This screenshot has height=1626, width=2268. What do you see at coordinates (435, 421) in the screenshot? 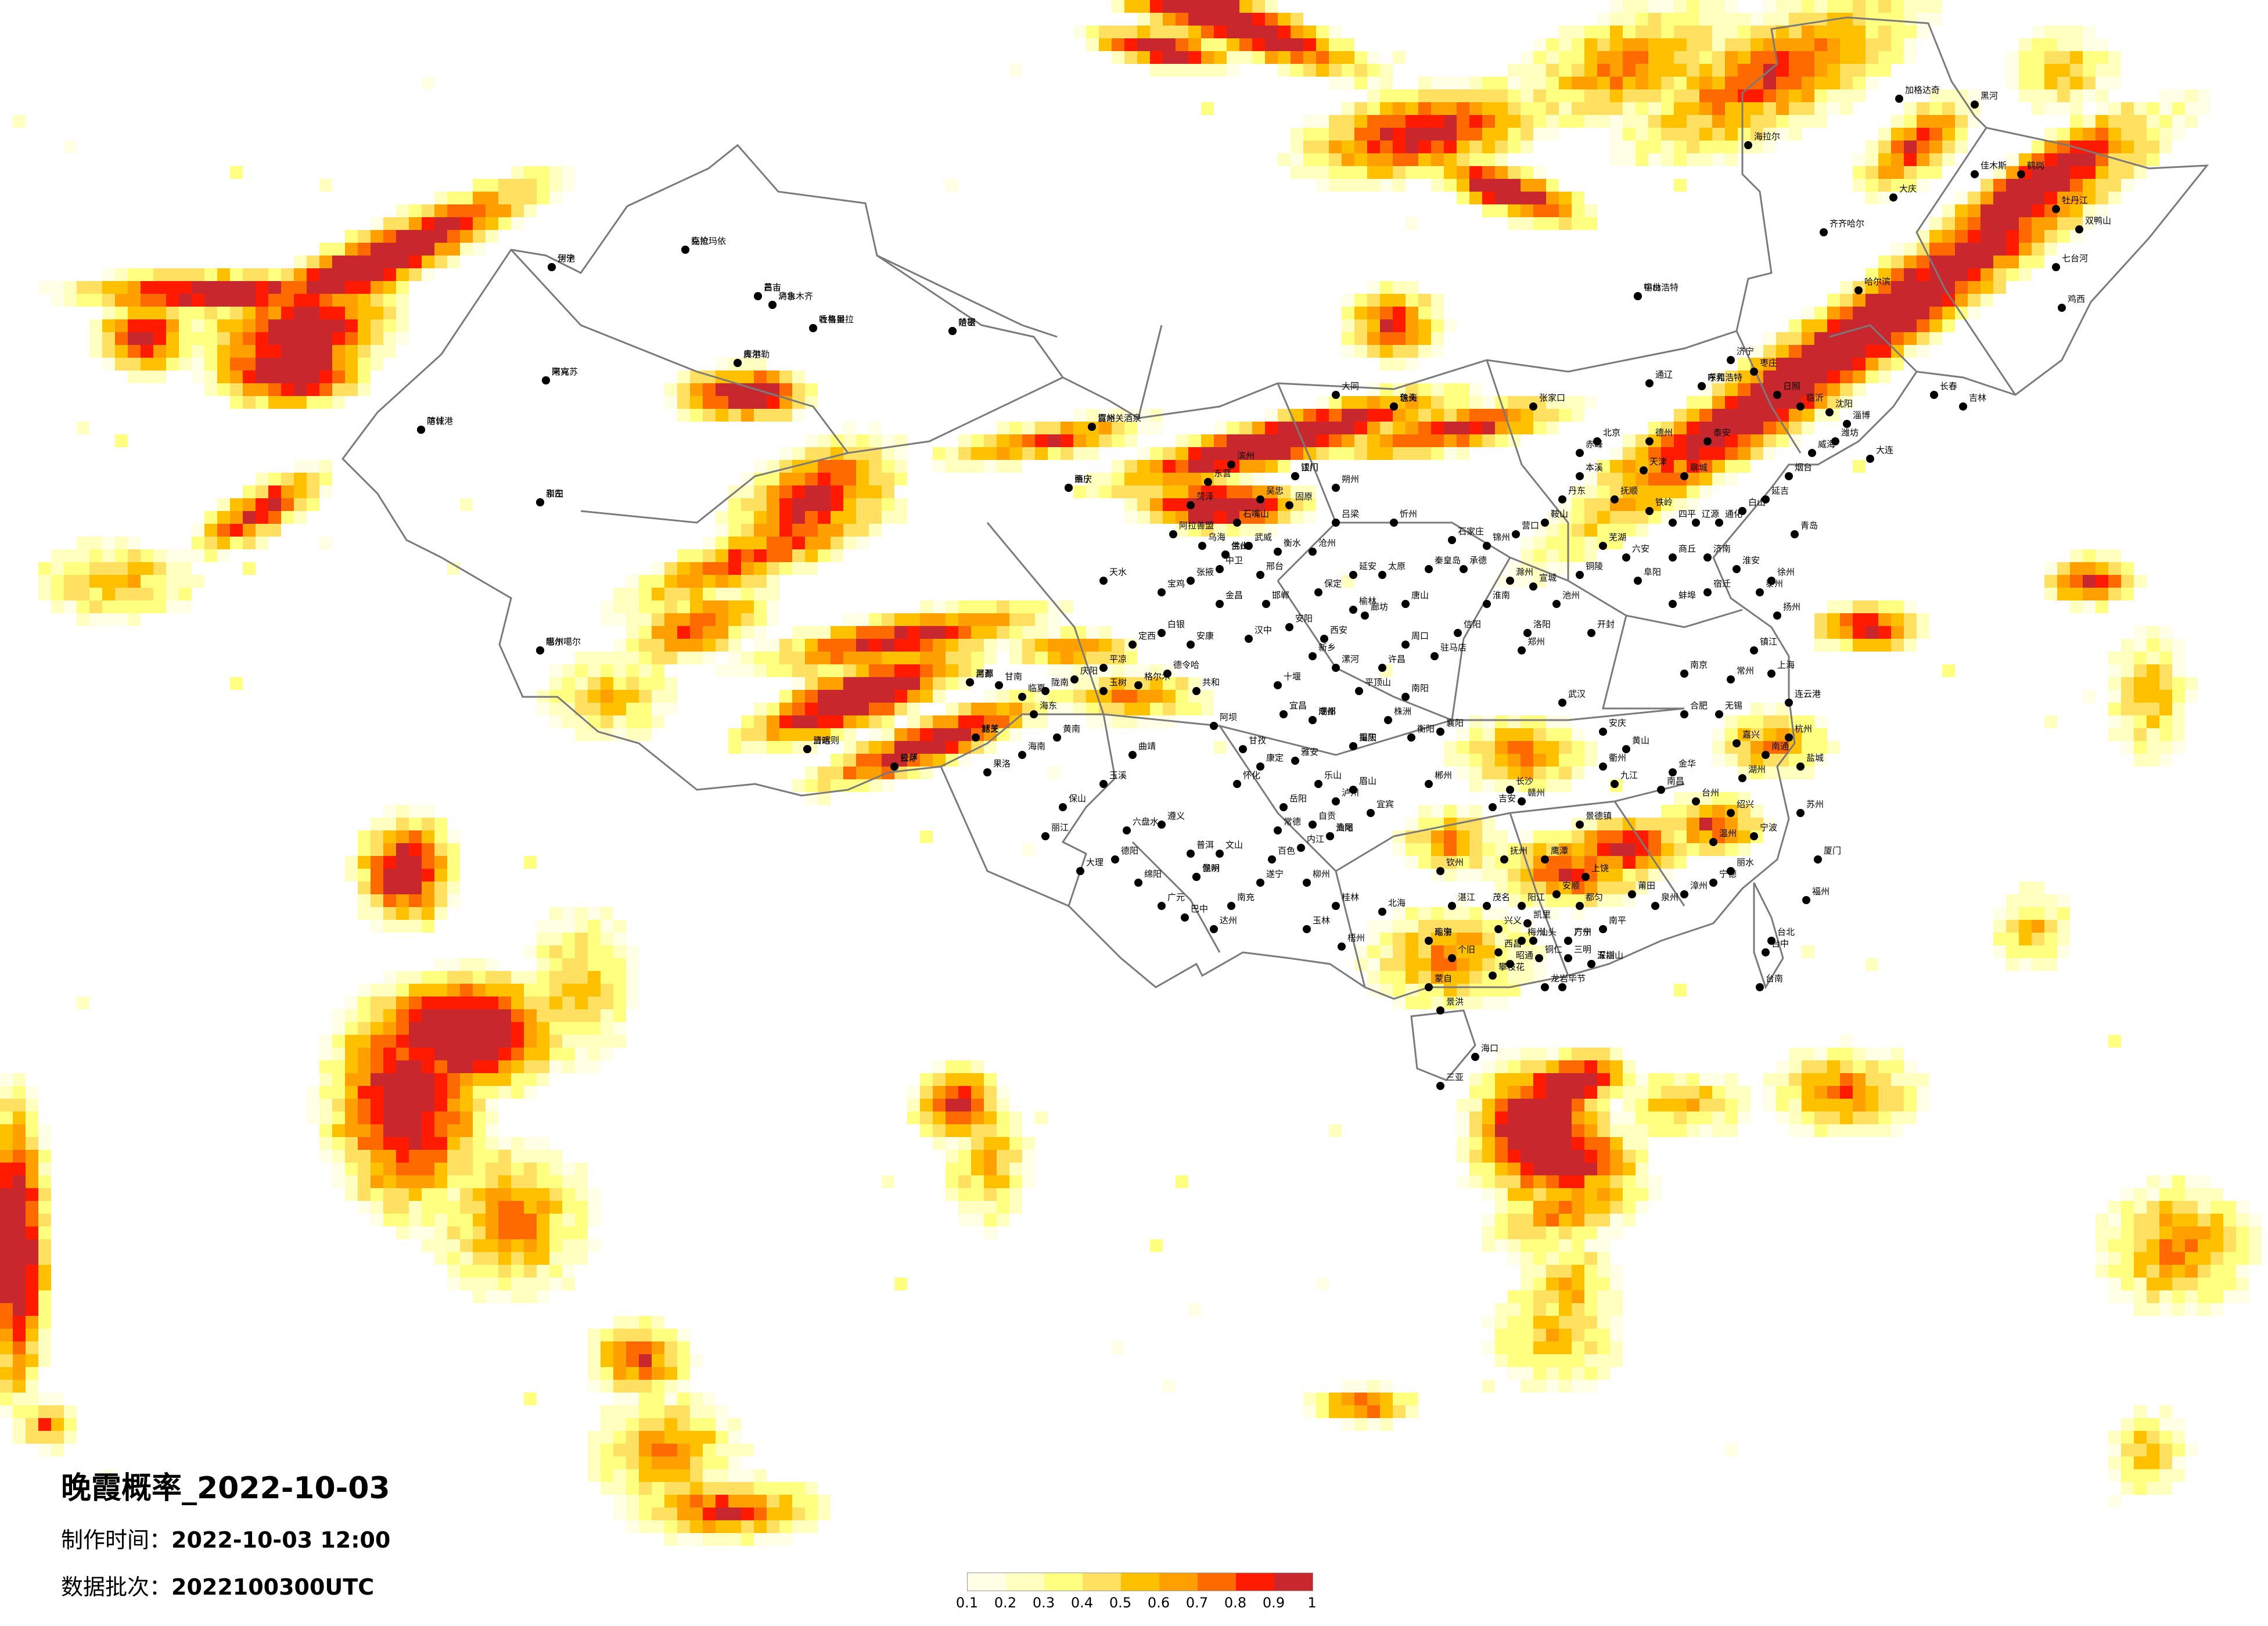
I see `city-label: 喀什` at bounding box center [435, 421].